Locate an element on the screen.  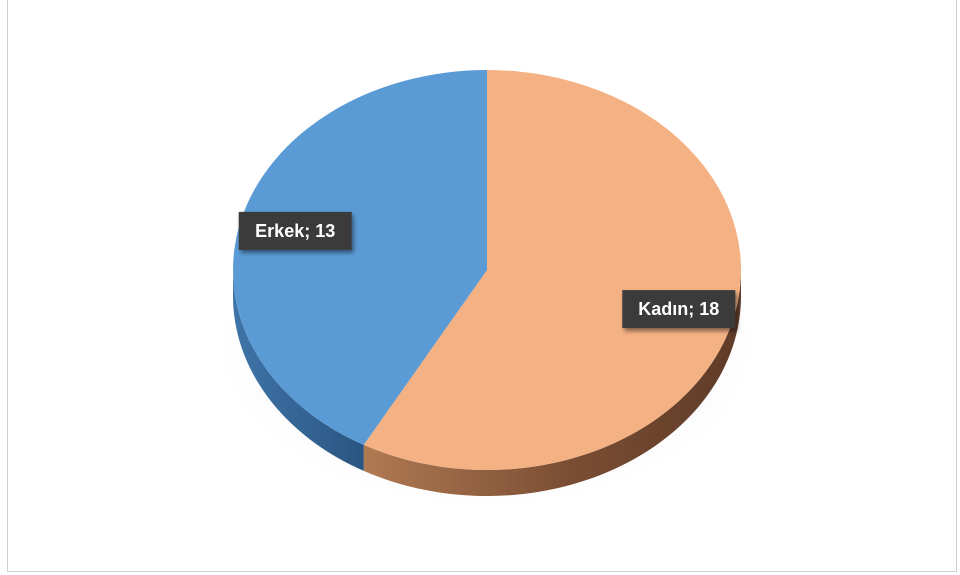
pie-labels: Kadın; 18 Erkek; 13 is located at coordinates (487, 270).